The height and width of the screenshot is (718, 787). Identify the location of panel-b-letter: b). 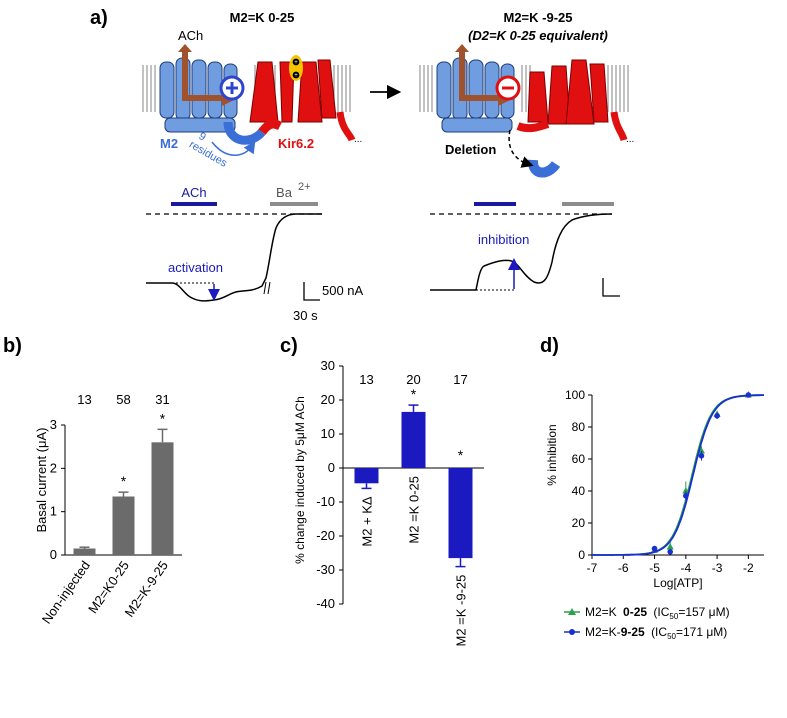
(12, 346).